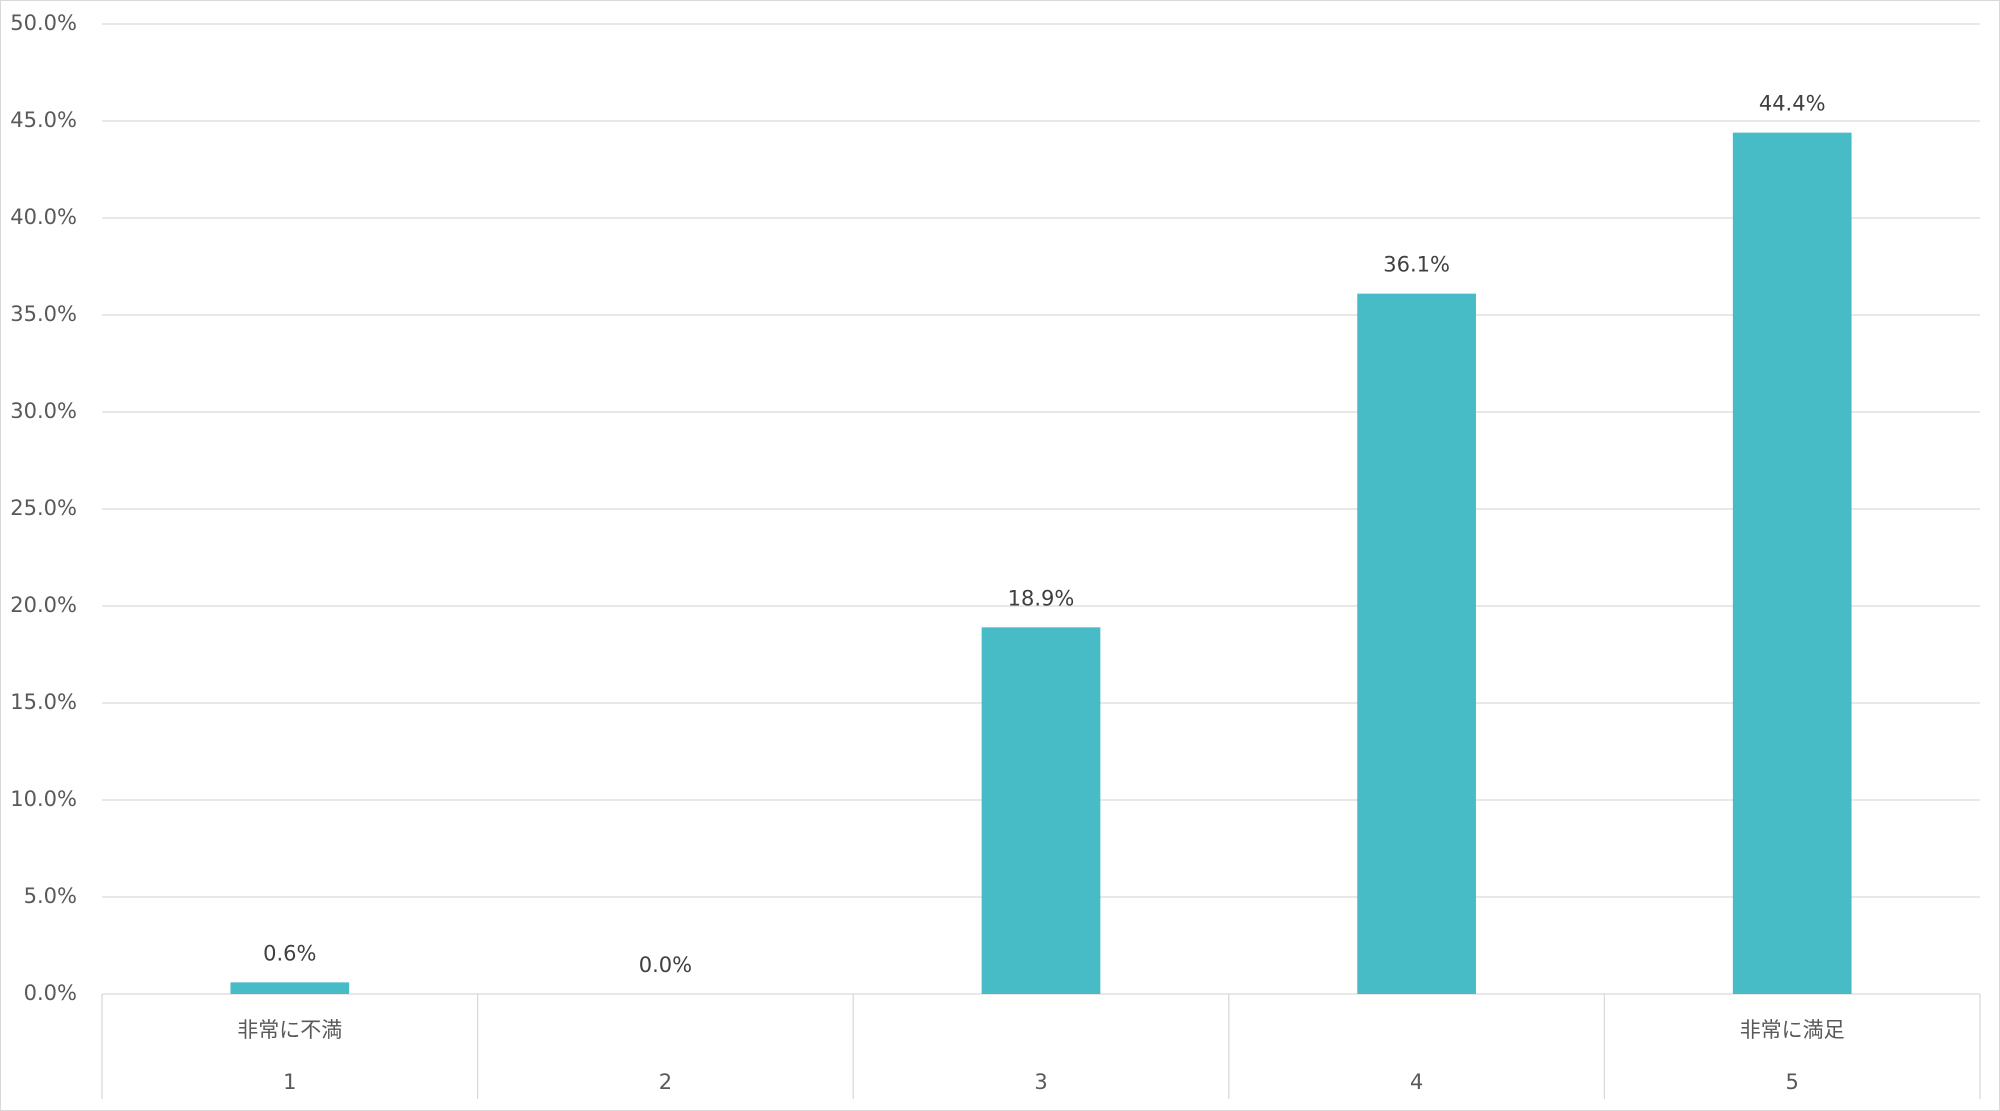  Describe the element at coordinates (1792, 1082) in the screenshot. I see `x-tick-label: 5` at that location.